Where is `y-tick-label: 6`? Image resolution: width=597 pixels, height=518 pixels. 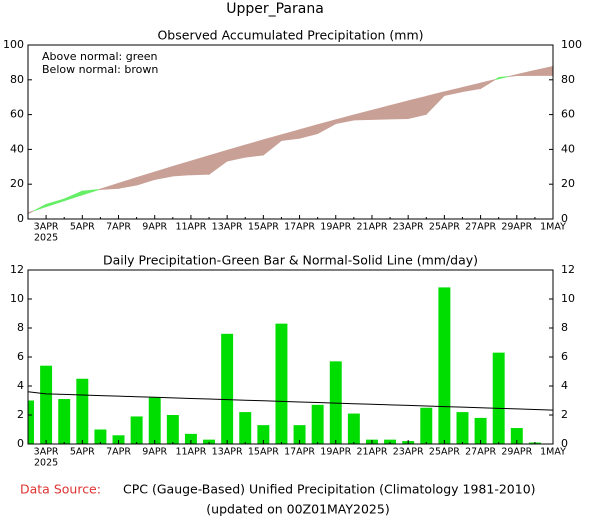 y-tick-label: 6 is located at coordinates (20, 356).